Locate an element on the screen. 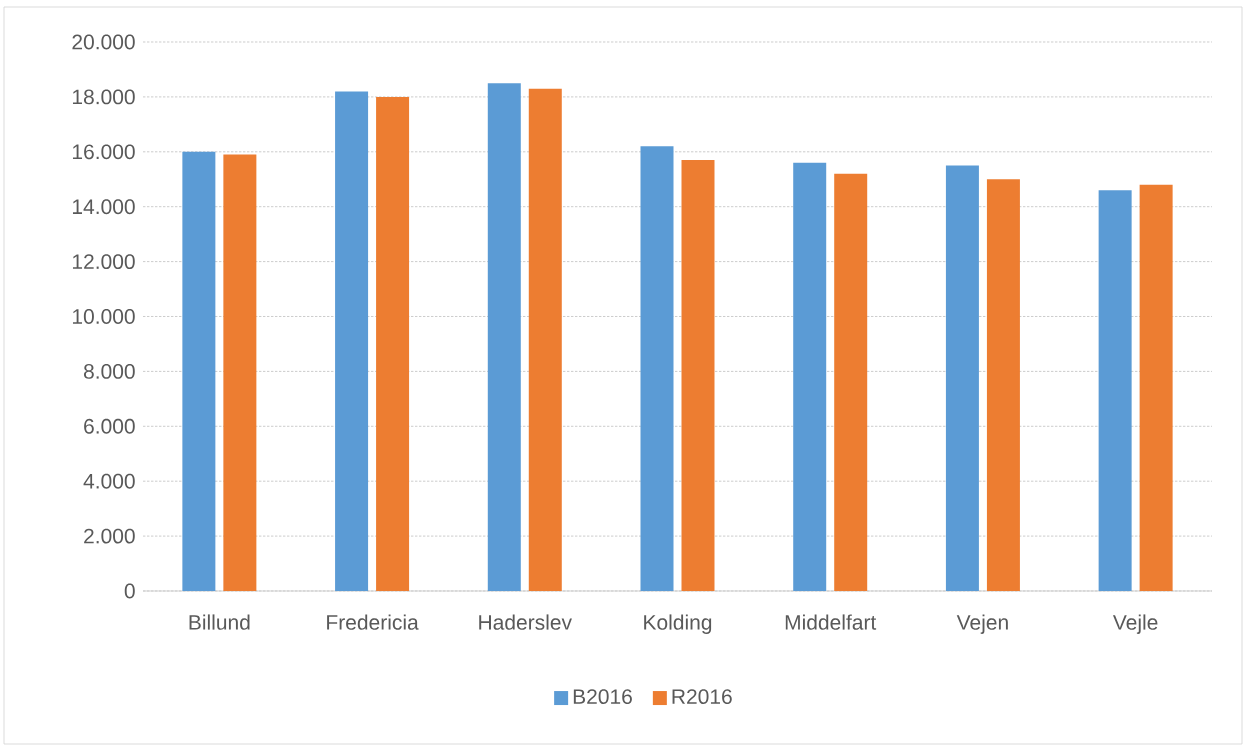 This screenshot has height=745, width=1244. y-tick-label: 12.000 is located at coordinates (103, 262).